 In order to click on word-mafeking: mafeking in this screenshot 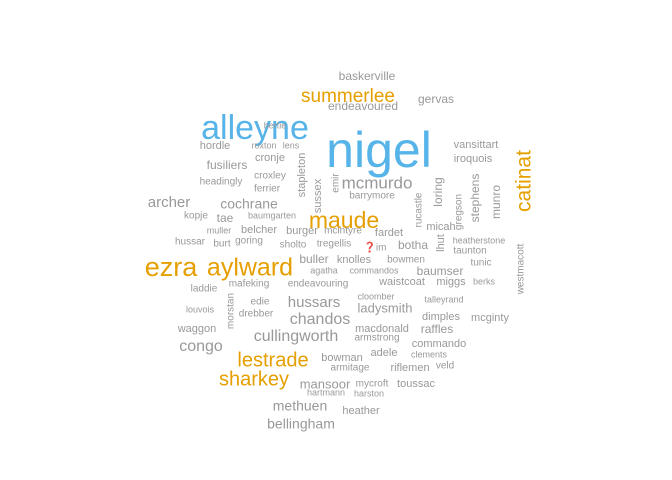, I will do `click(249, 284)`.